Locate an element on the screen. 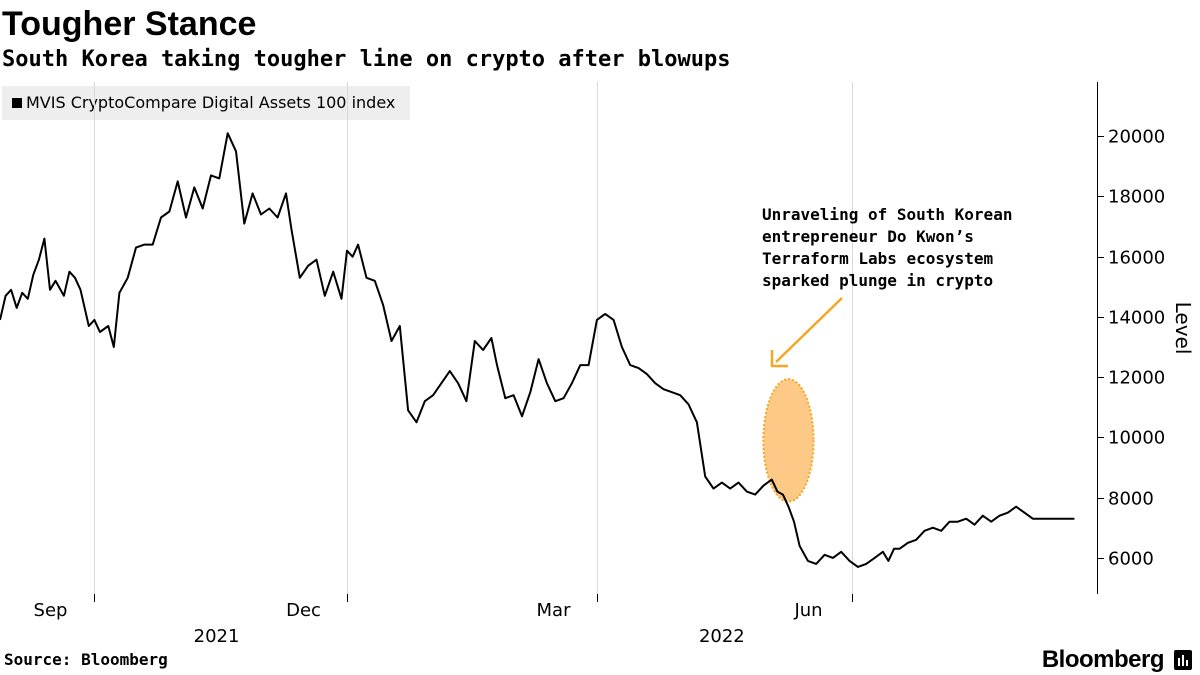 This screenshot has height=675, width=1200. annotation-text-line: Terraform Labs ecosystem is located at coordinates (878, 258).